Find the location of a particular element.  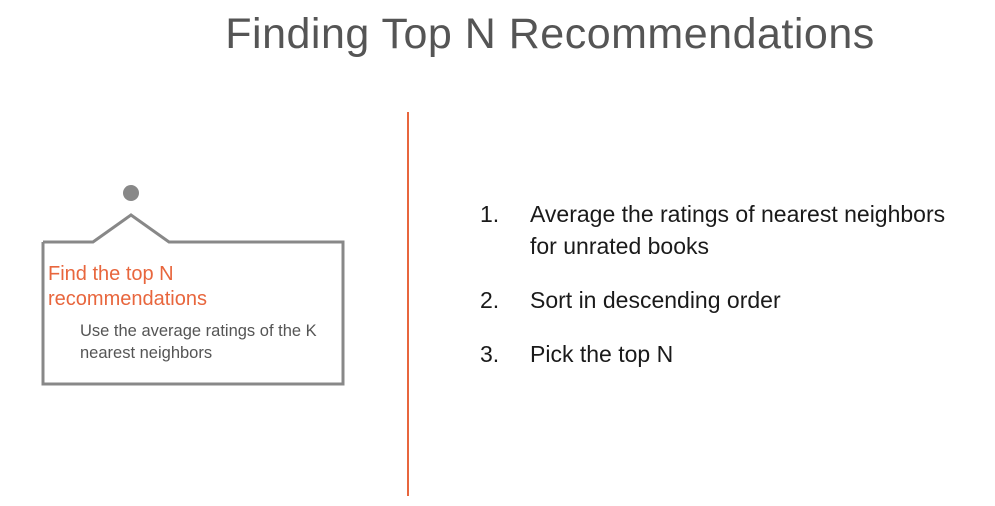

step-text: Pick the top N is located at coordinates (602, 354).